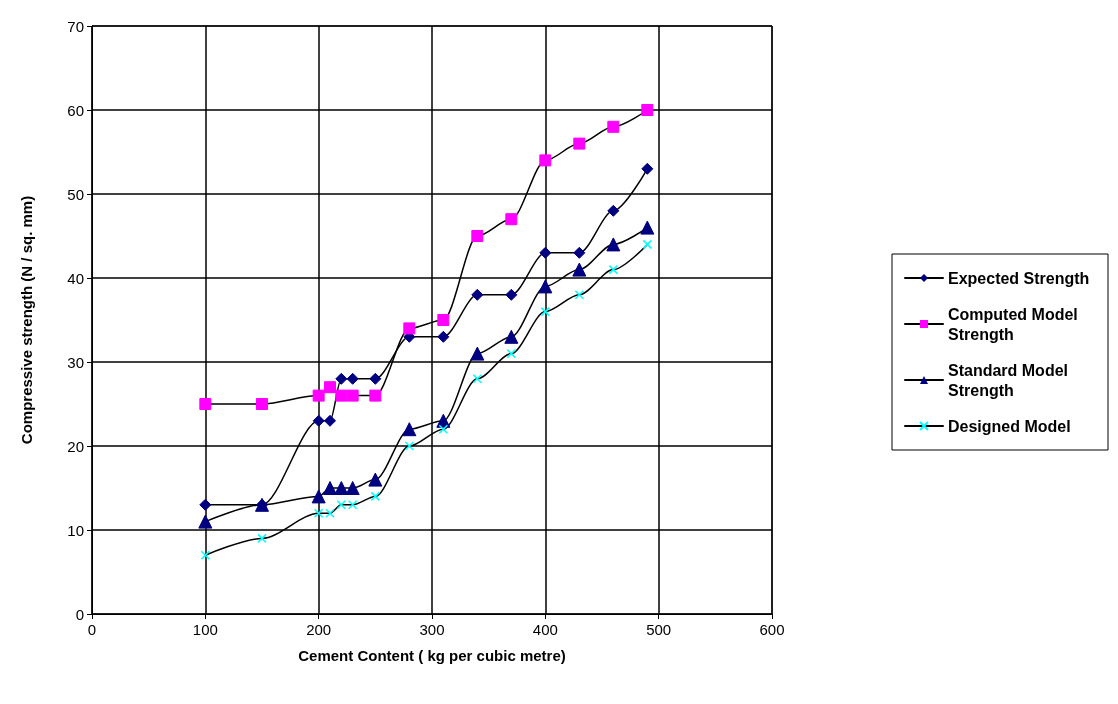  What do you see at coordinates (92, 629) in the screenshot?
I see `x-tick-label: 0` at bounding box center [92, 629].